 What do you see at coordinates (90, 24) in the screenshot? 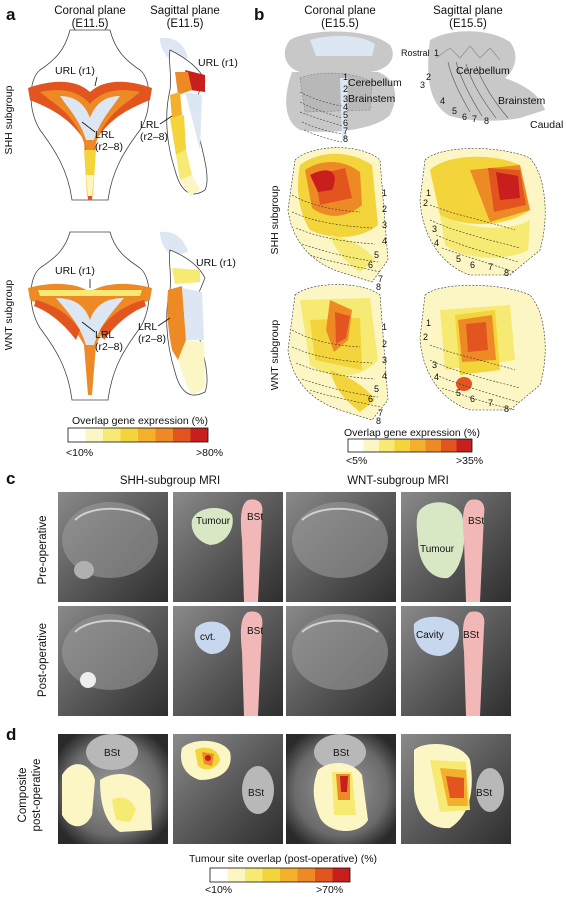
I see `panel-a-coronal-stage: (E11.5)` at bounding box center [90, 24].